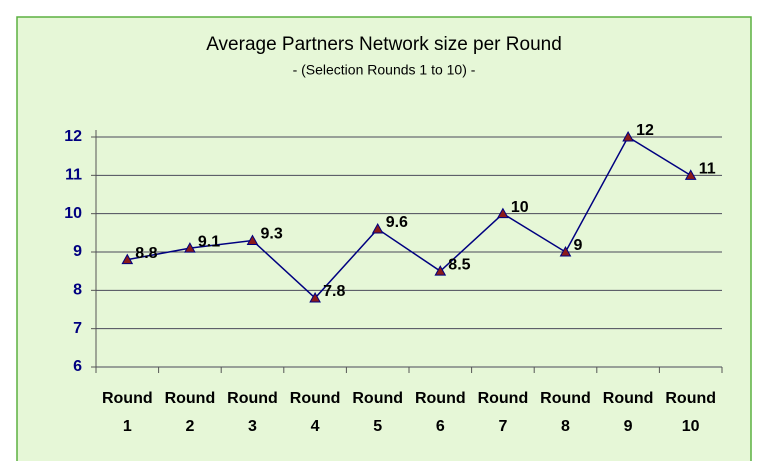 Image resolution: width=767 pixels, height=461 pixels. What do you see at coordinates (190, 412) in the screenshot?
I see `x-tick-label: Round 2` at bounding box center [190, 412].